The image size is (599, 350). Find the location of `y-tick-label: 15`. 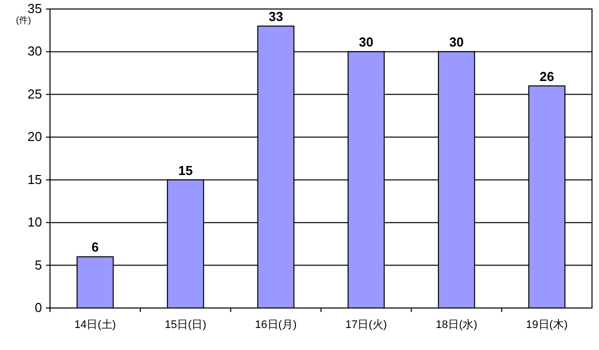

y-tick-label: 15 is located at coordinates (35, 179).